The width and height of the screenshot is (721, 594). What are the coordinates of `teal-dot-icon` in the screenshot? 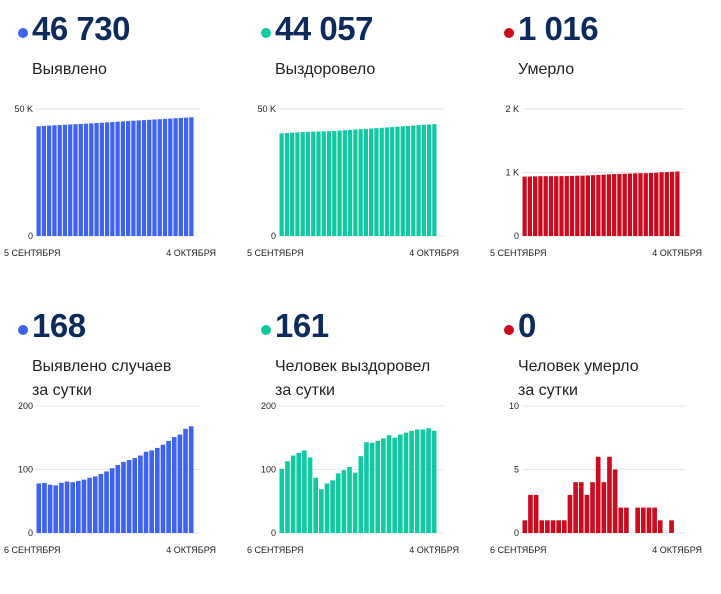 It's located at (266, 330).